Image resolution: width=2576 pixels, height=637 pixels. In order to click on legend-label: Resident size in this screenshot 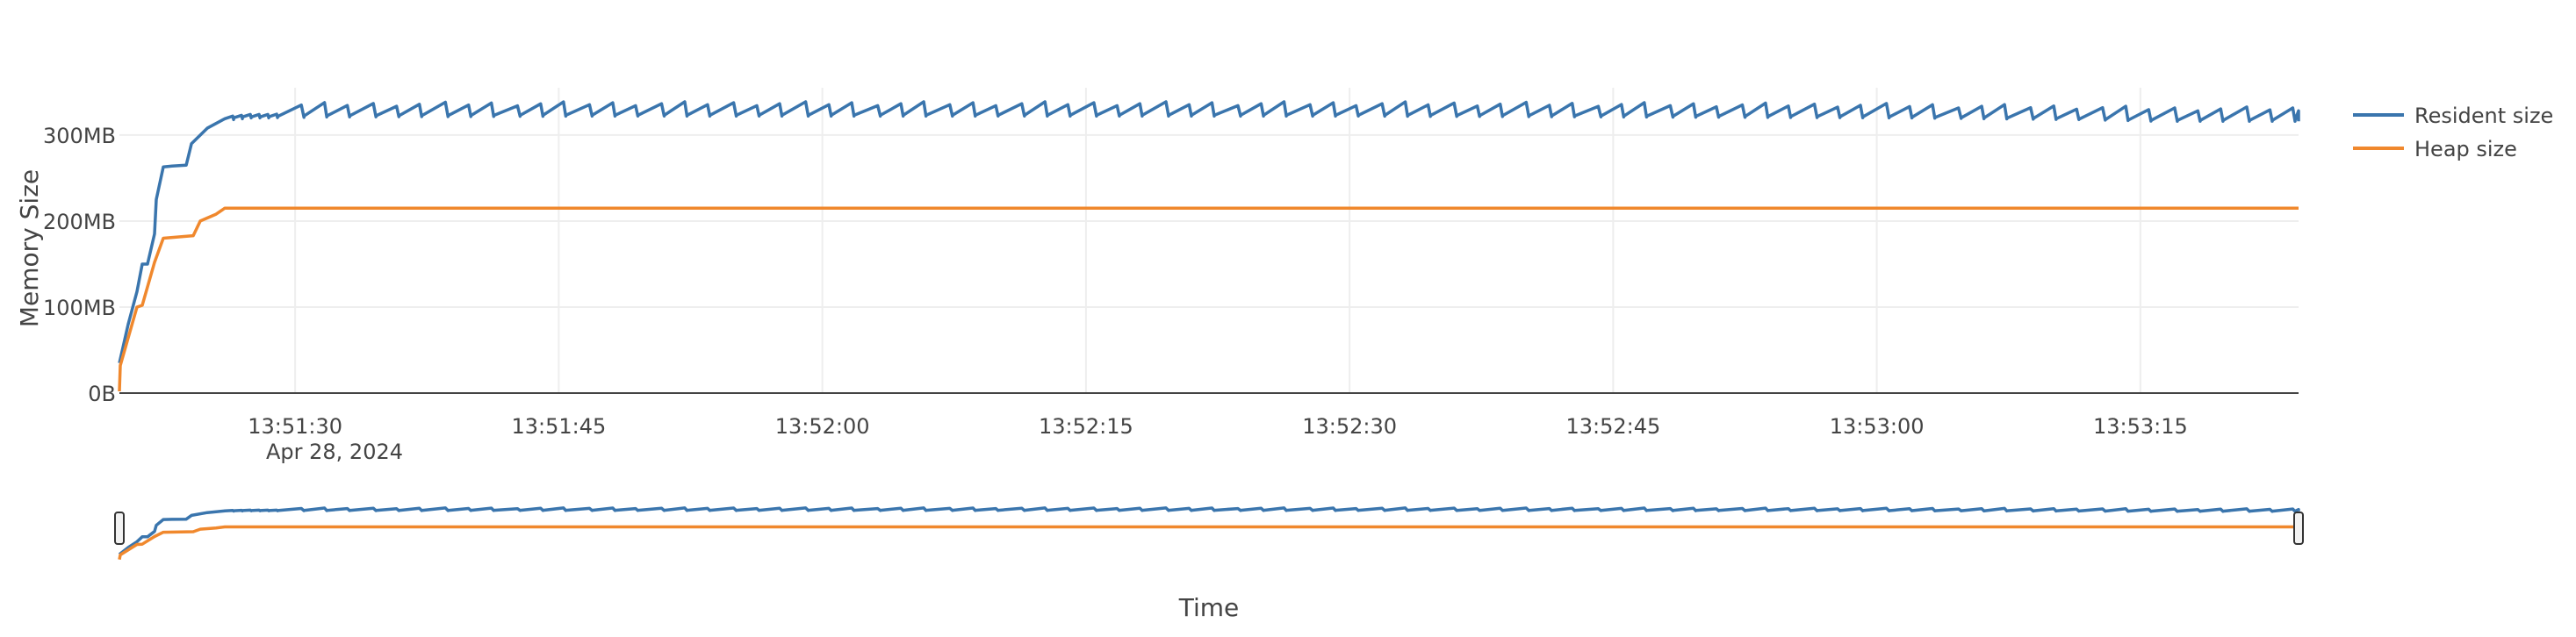, I will do `click(2483, 116)`.